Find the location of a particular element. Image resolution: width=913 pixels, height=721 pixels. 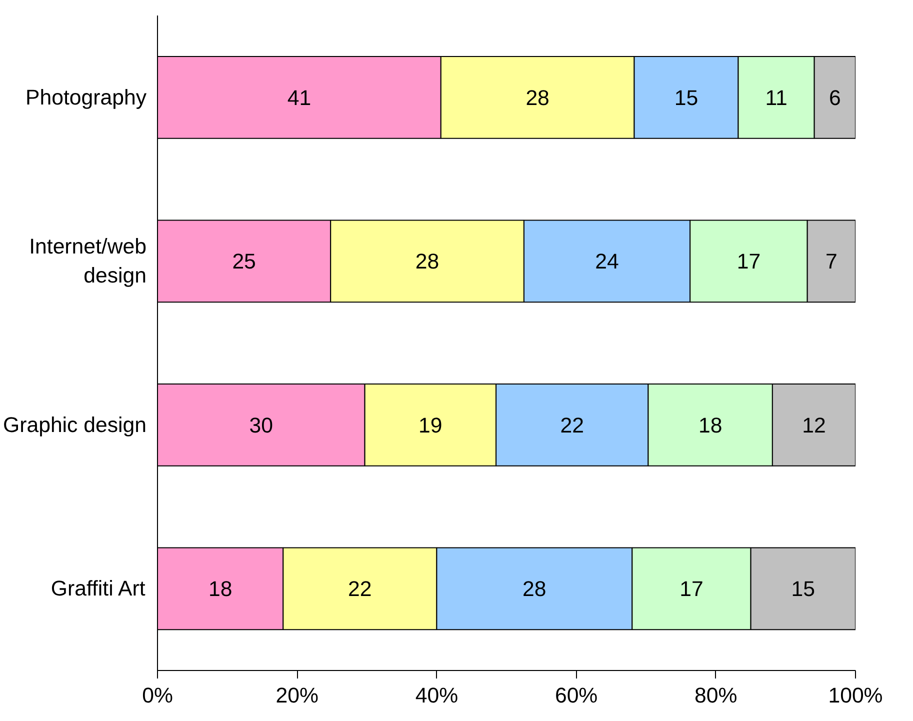

x-tick-label: 100% is located at coordinates (855, 696).